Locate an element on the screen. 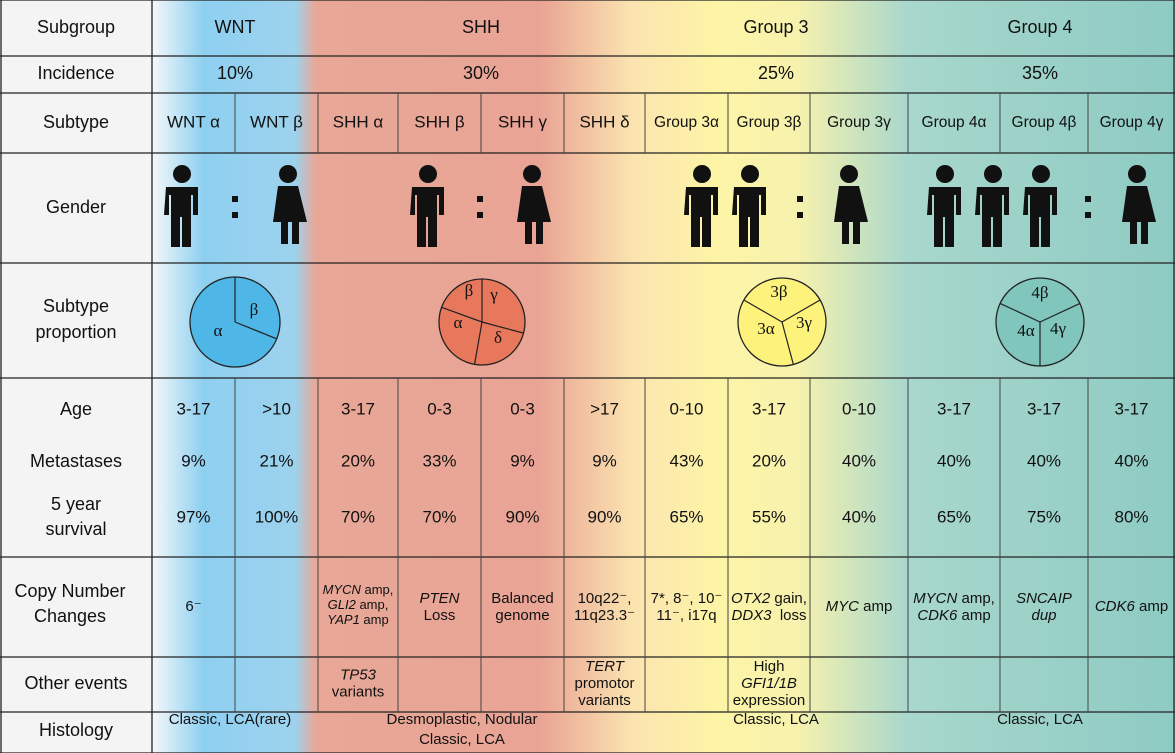 The image size is (1175, 753). row-label: Changes is located at coordinates (70, 616).